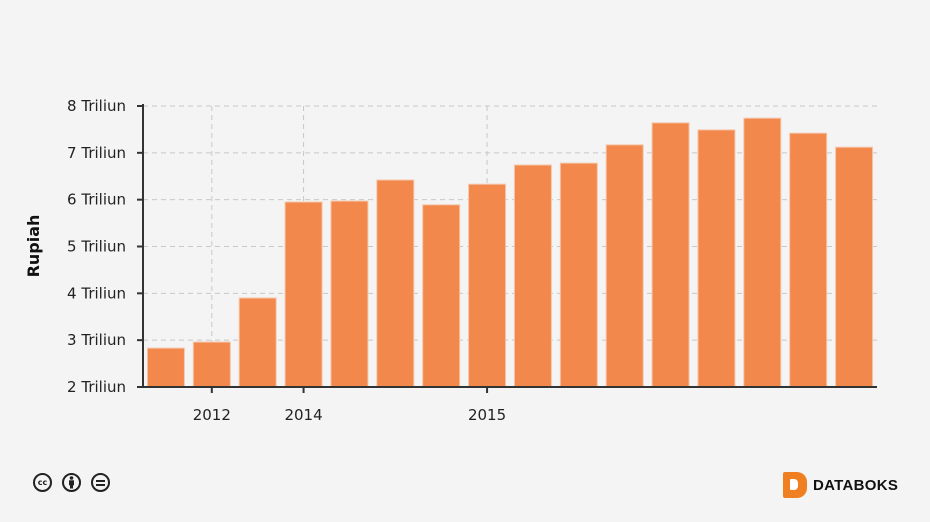 Image resolution: width=930 pixels, height=522 pixels. What do you see at coordinates (96, 106) in the screenshot?
I see `y-tick-label: 8 Triliun` at bounding box center [96, 106].